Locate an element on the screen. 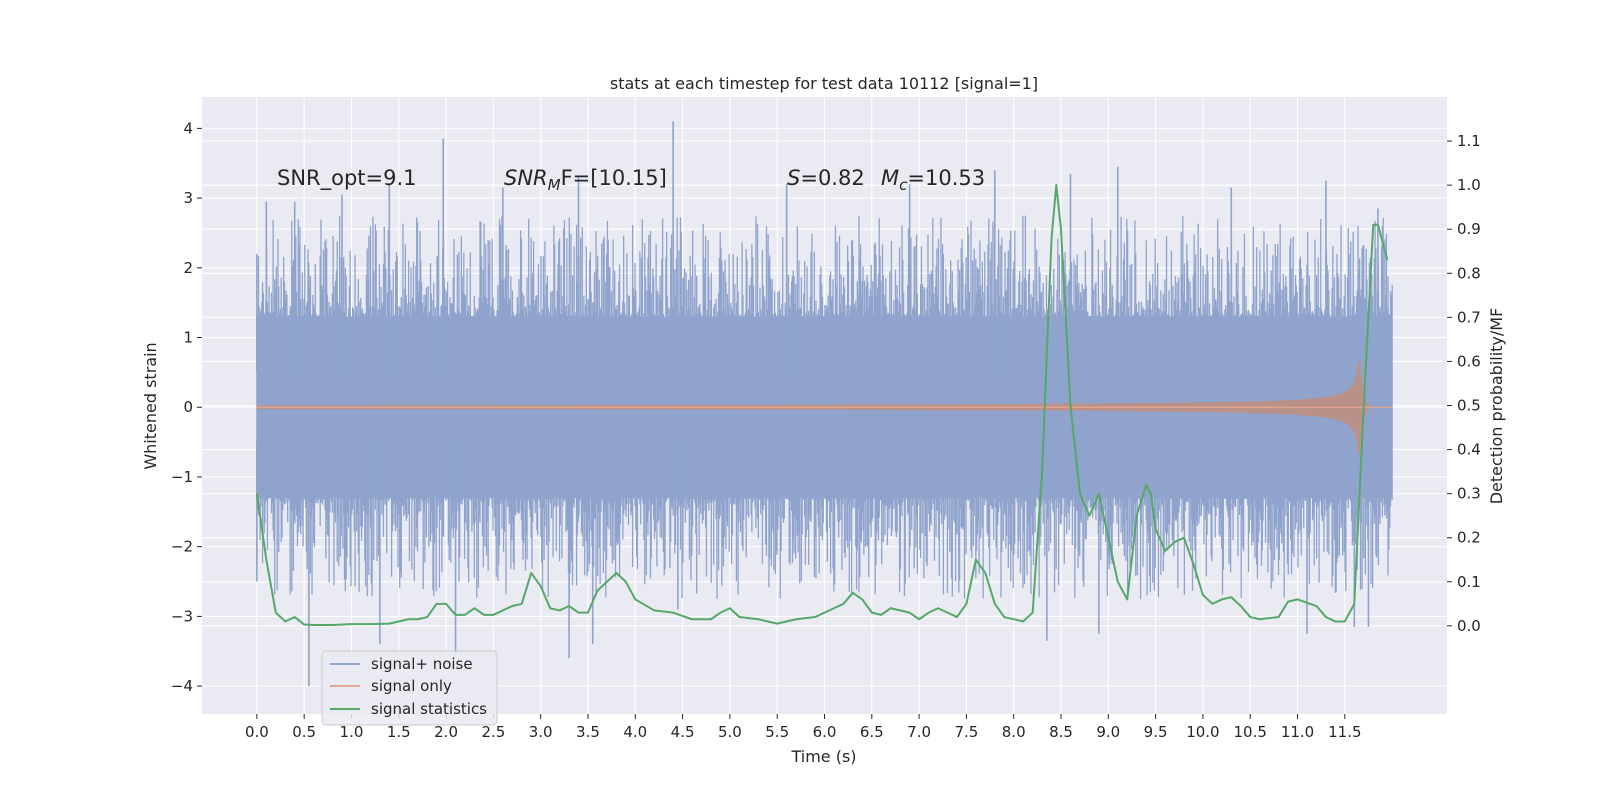 The image size is (1600, 800). x-tick-label: 8.5 is located at coordinates (1061, 732).